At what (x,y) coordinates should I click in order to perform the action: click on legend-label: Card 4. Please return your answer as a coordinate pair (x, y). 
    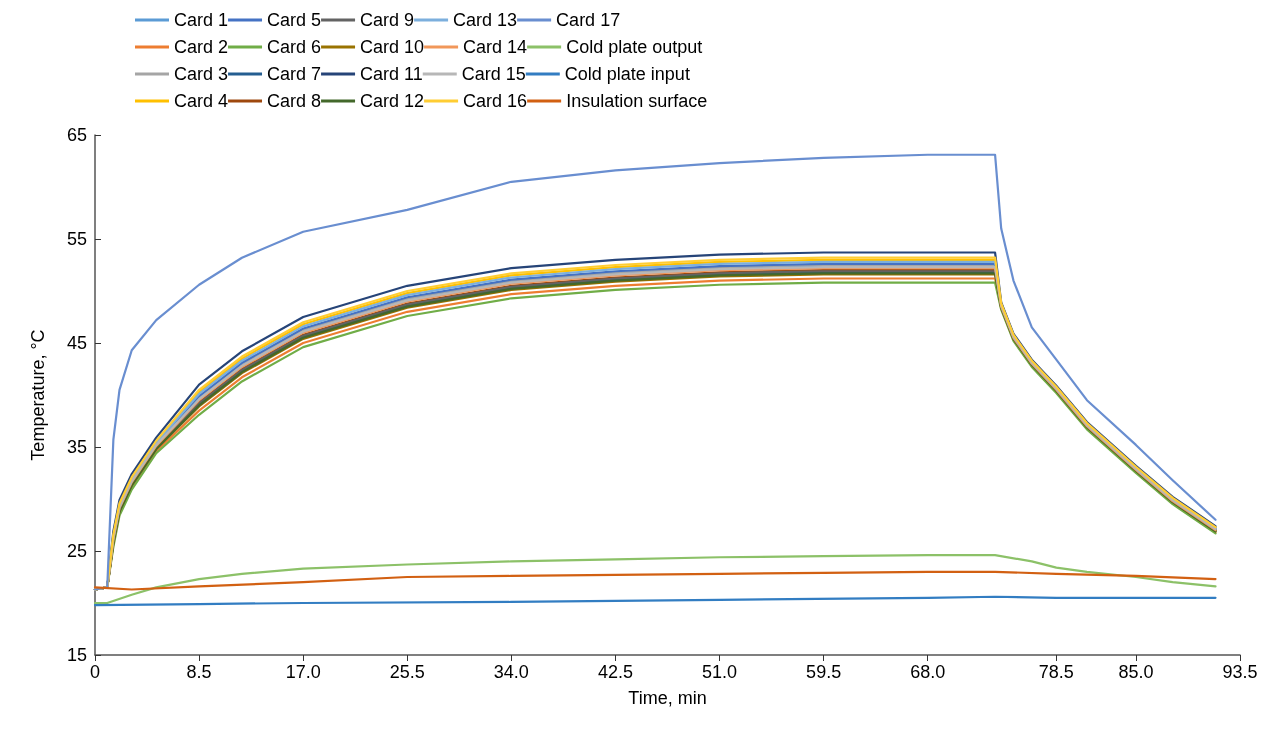
    Looking at the image, I should click on (201, 101).